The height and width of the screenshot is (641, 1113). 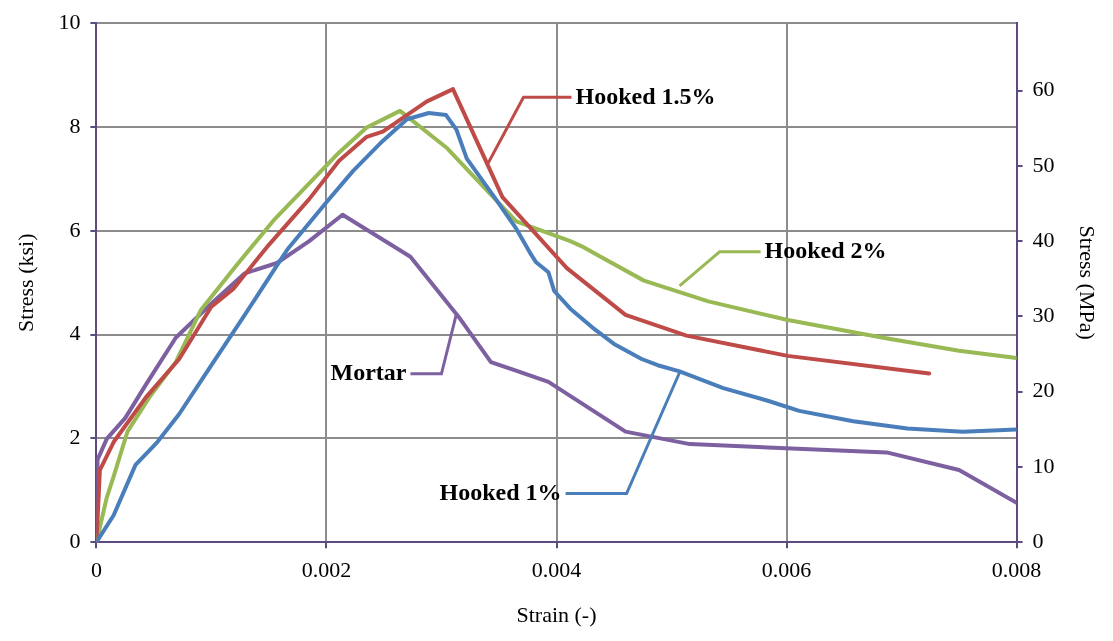 I want to click on y2-tick-label: 40, so click(x=1043, y=239).